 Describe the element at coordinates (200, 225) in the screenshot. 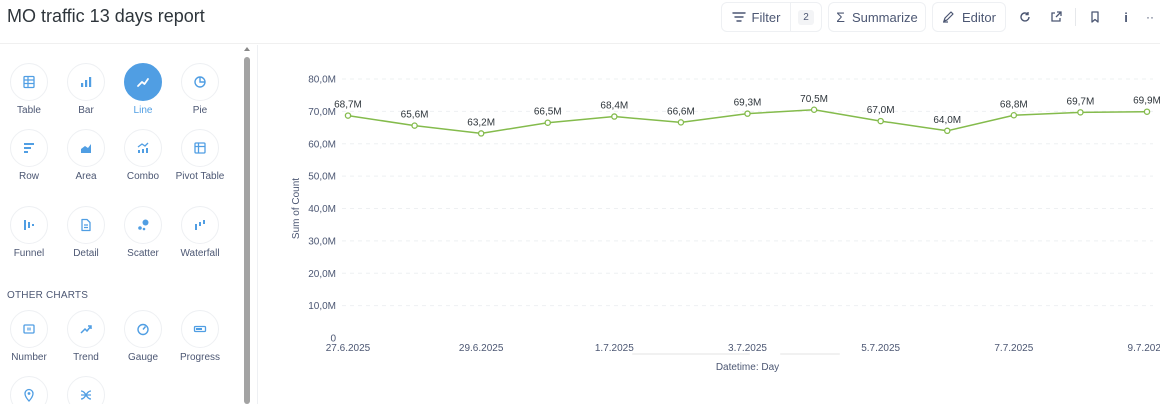

I see `chart-type-waterfall-circle` at that location.